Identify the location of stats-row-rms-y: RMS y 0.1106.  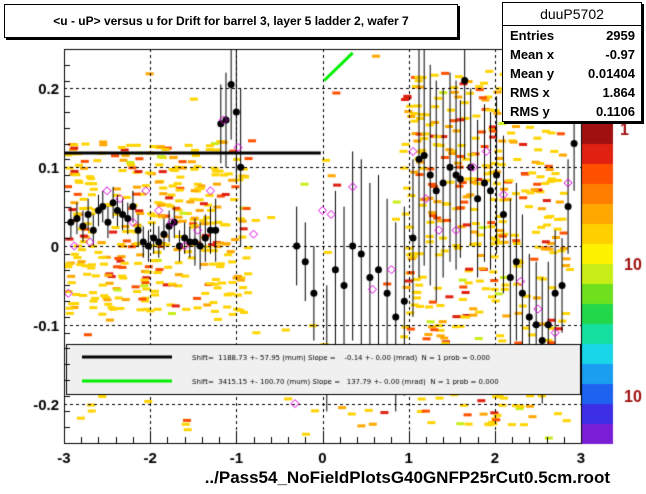
(572, 111).